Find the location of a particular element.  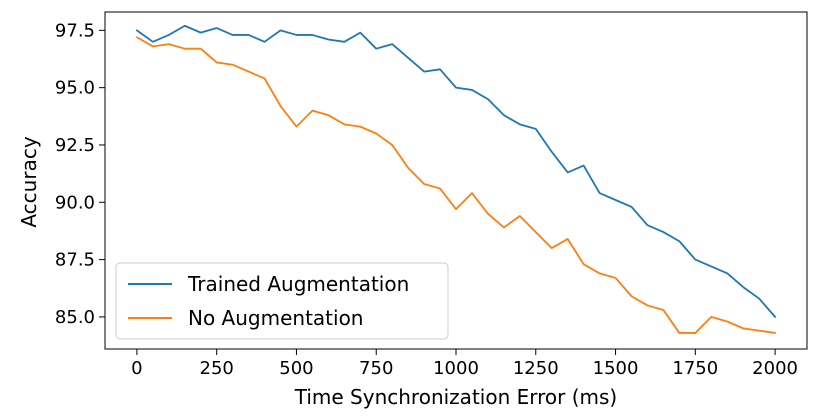

x-axis-label: Time Synchronization Error (ms) is located at coordinates (455, 397).